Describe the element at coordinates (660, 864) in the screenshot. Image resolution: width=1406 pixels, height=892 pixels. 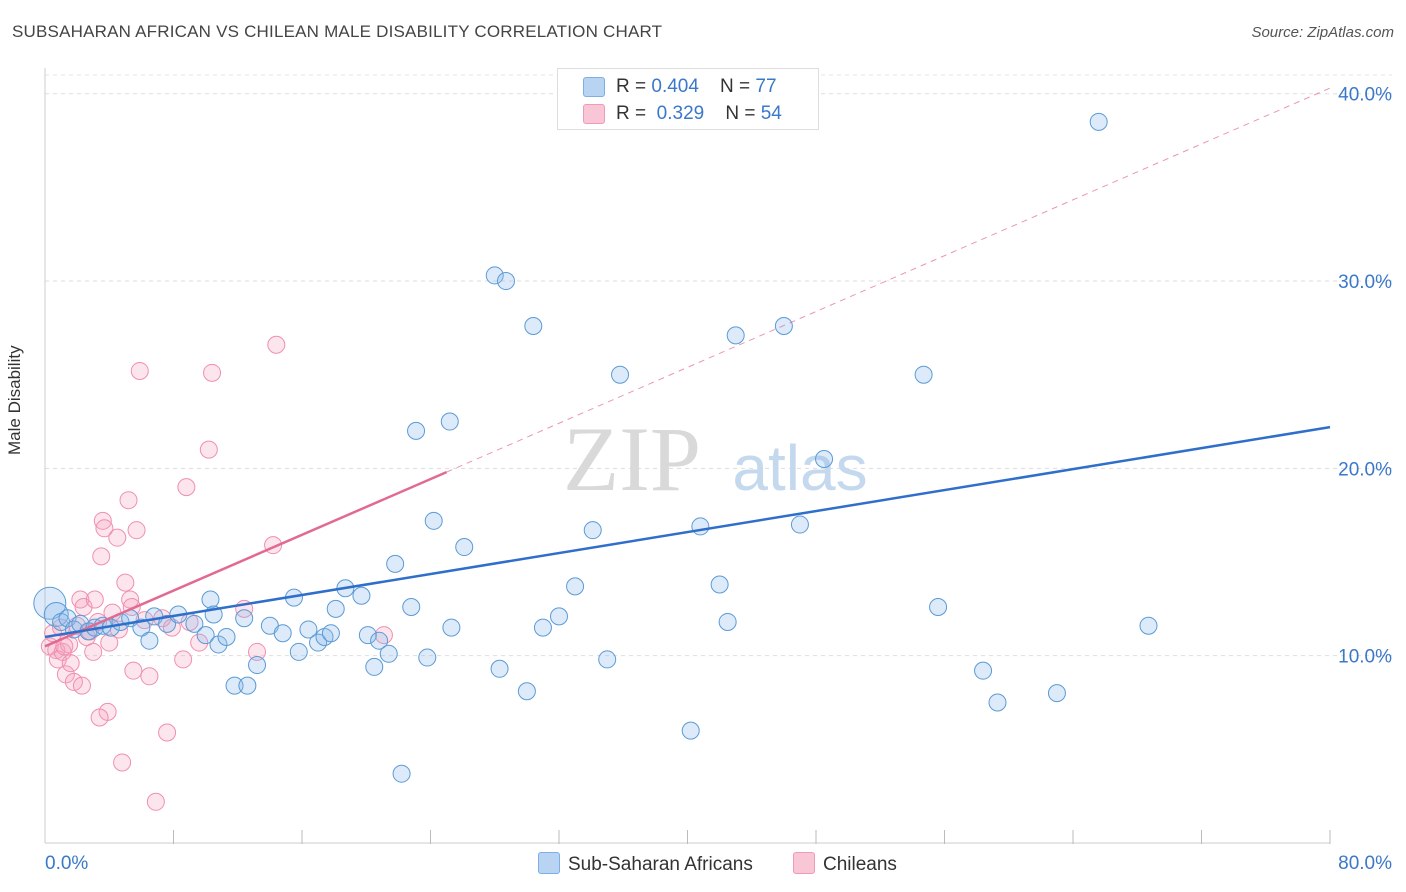
I see `legend-label: Sub-Saharan Africans` at that location.